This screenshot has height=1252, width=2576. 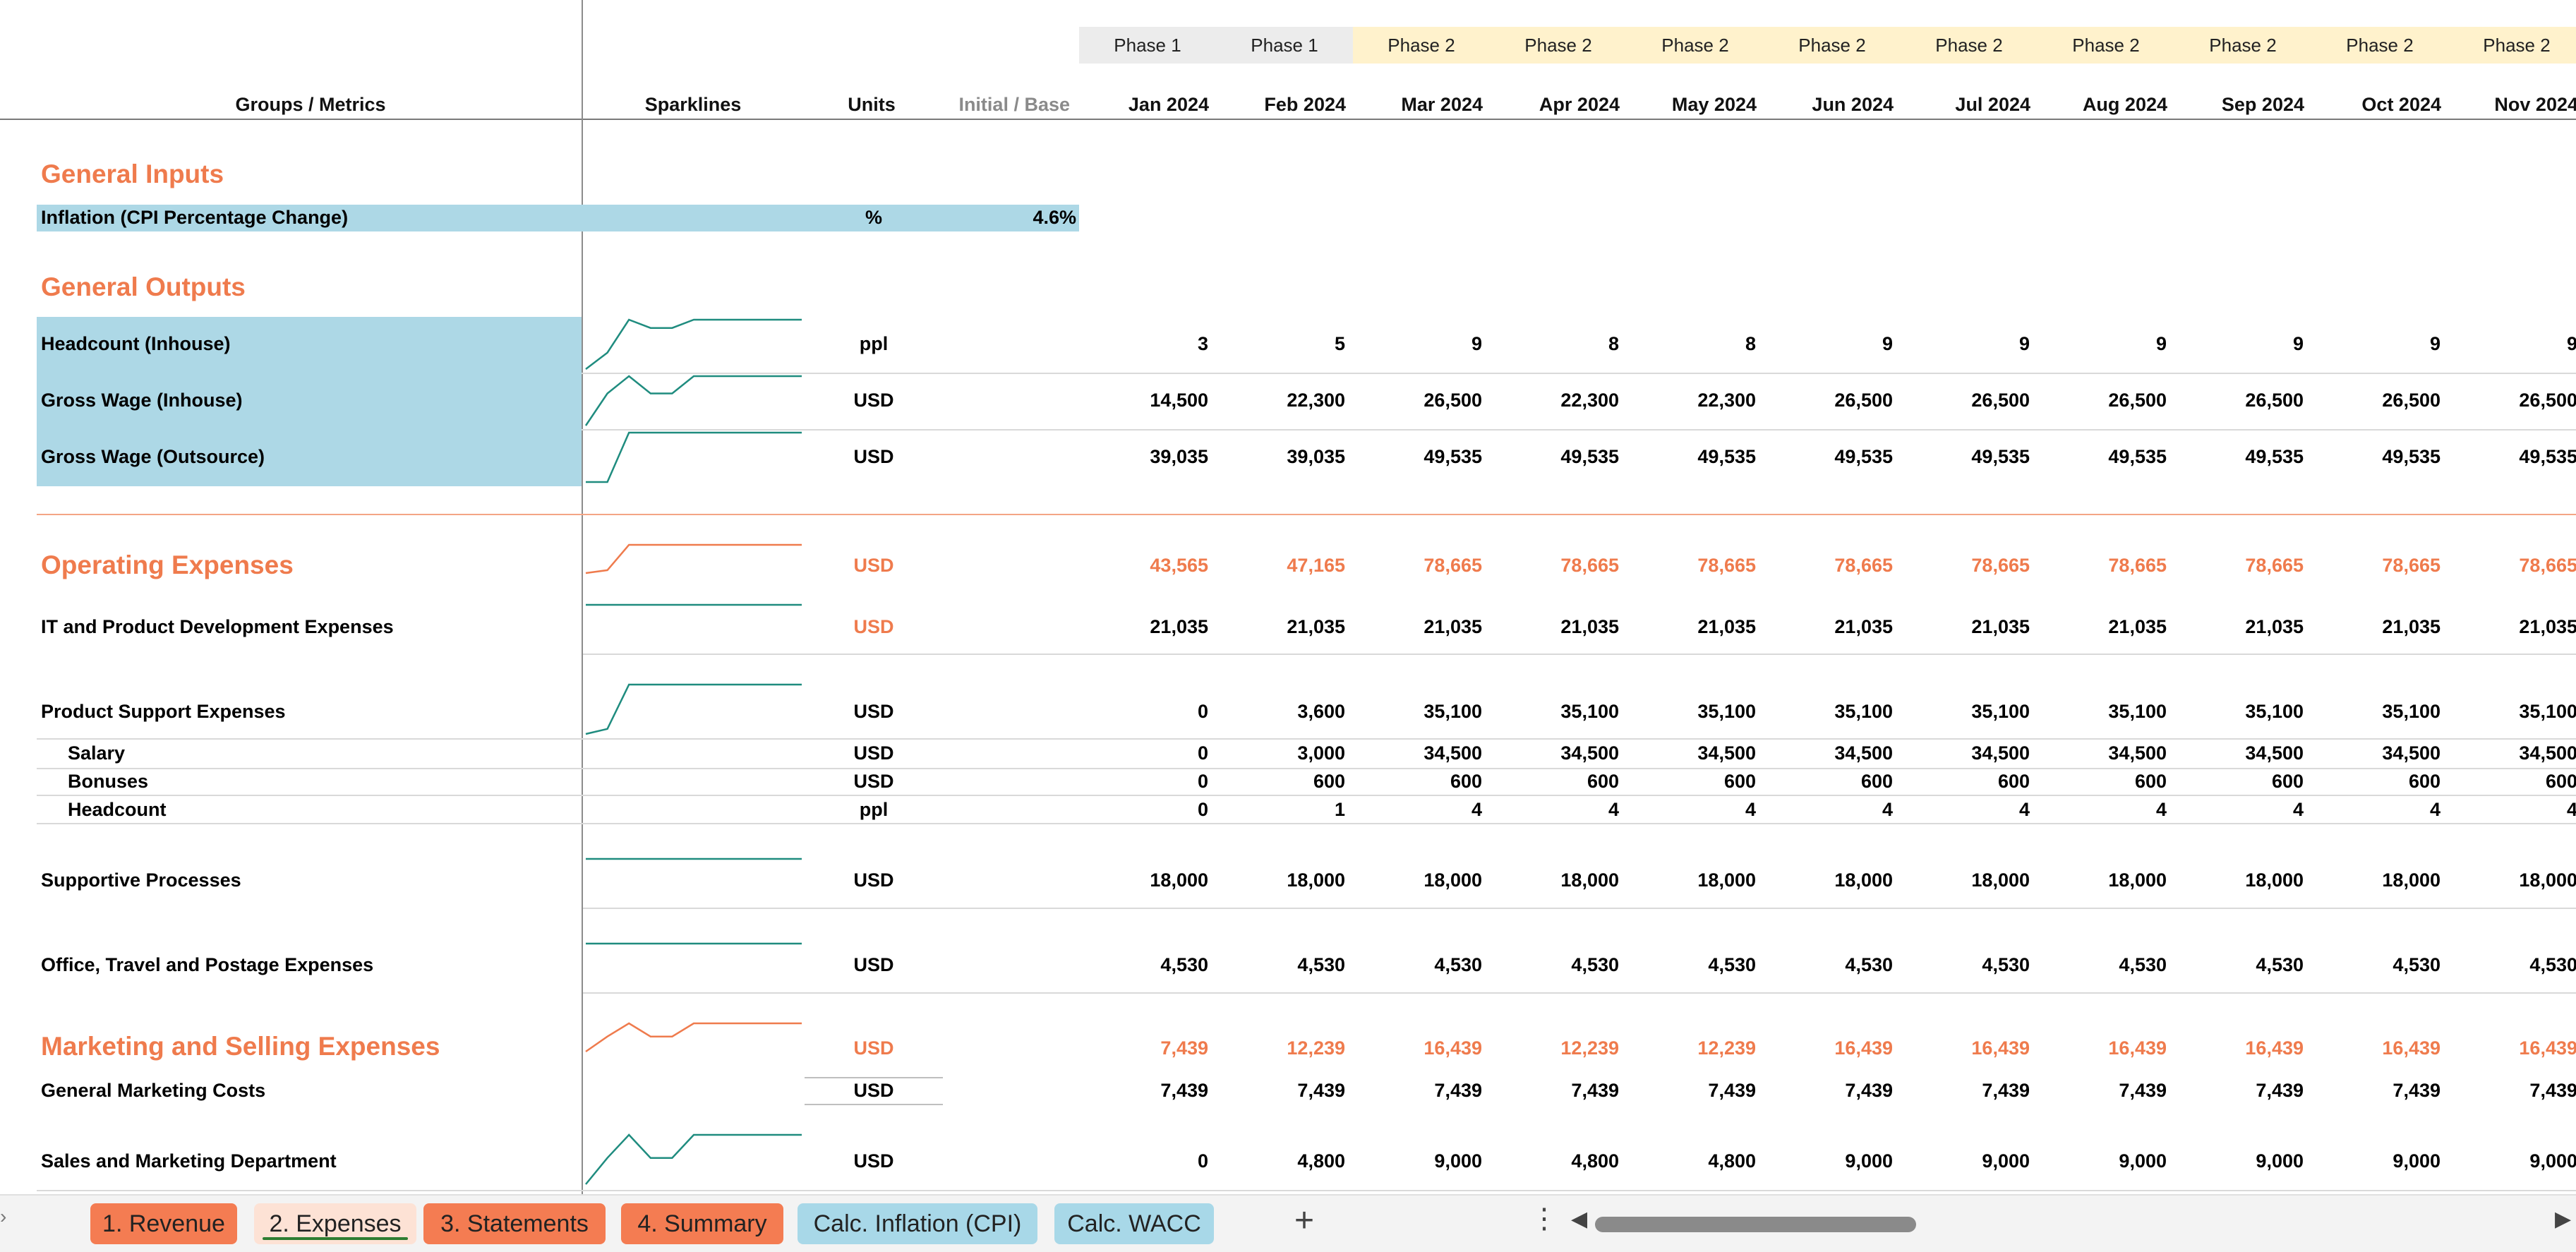 What do you see at coordinates (514, 1223) in the screenshot?
I see `sheet-tab: 3. Statements` at bounding box center [514, 1223].